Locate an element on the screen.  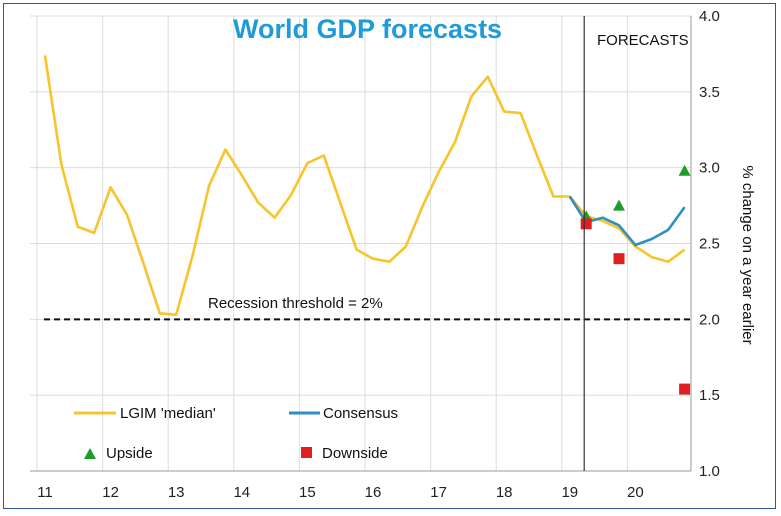
legend-label-lgim: LGIM 'median' is located at coordinates (168, 413).